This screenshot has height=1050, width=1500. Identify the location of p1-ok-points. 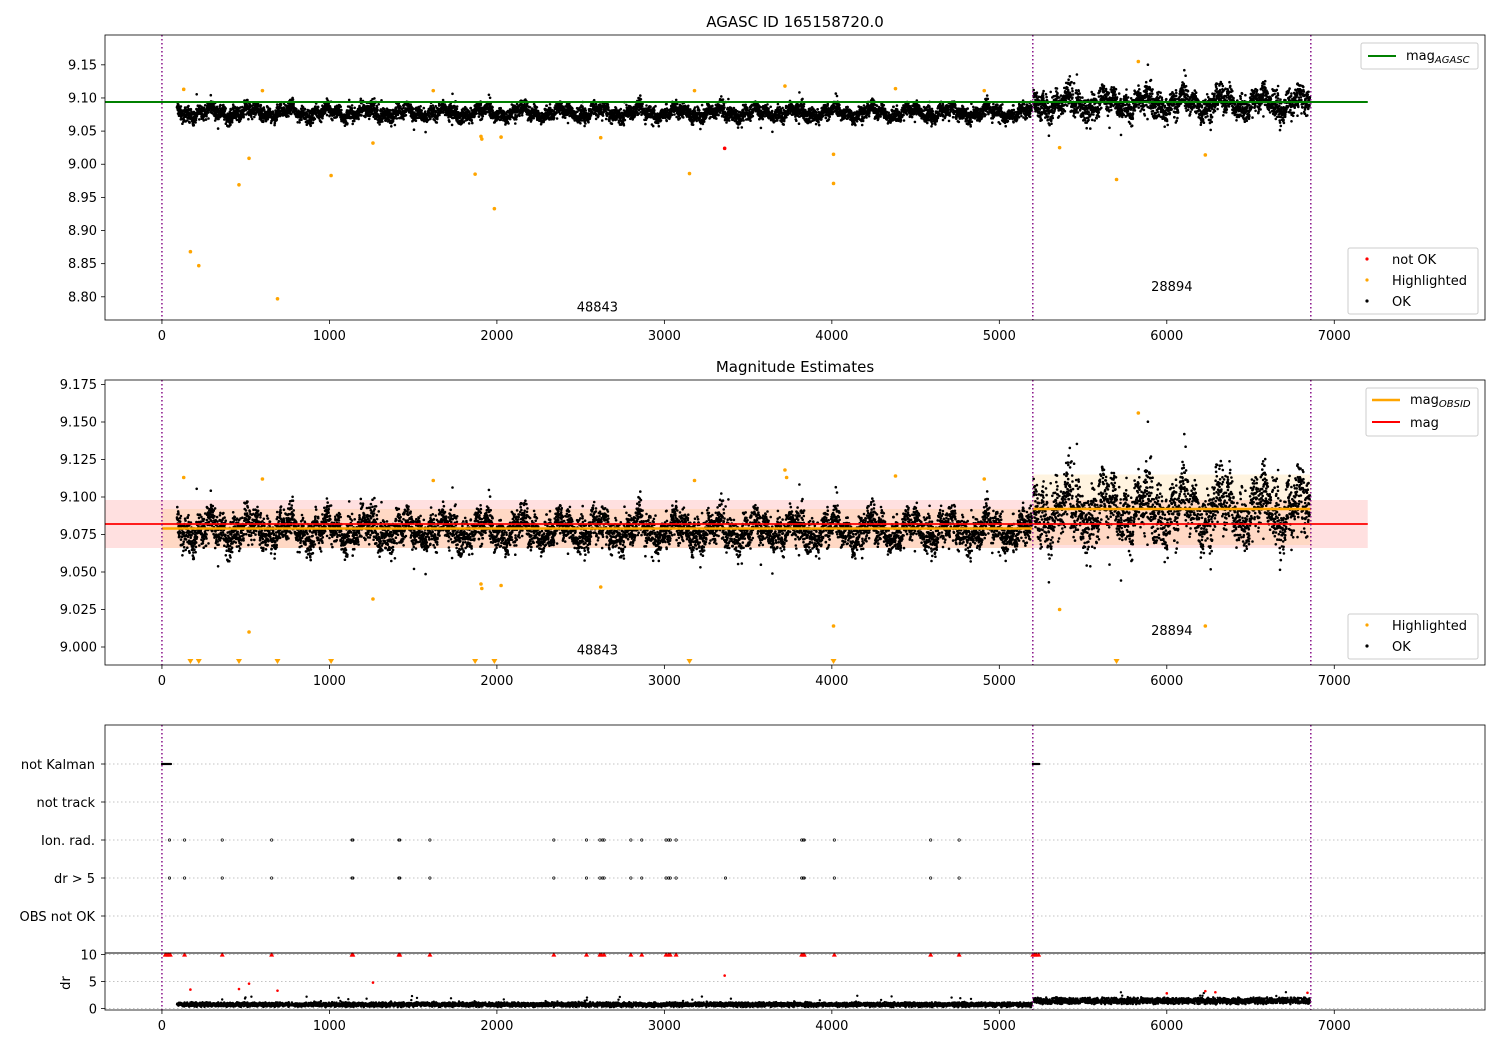
(604, 112).